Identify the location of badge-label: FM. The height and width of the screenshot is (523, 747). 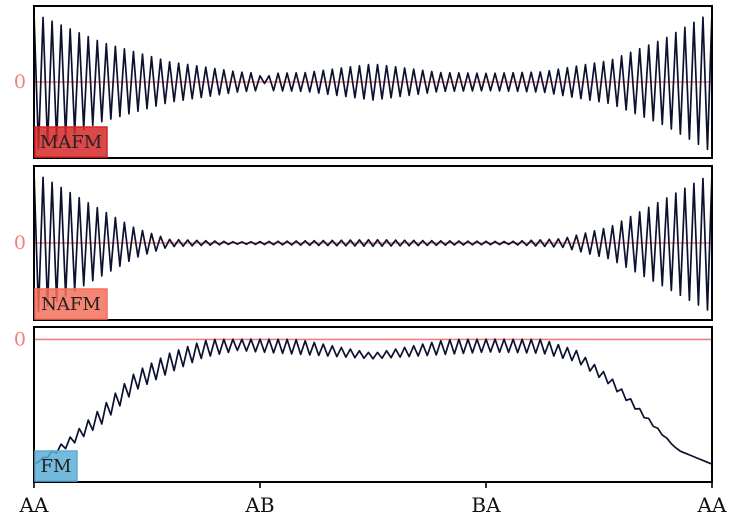
(56, 466).